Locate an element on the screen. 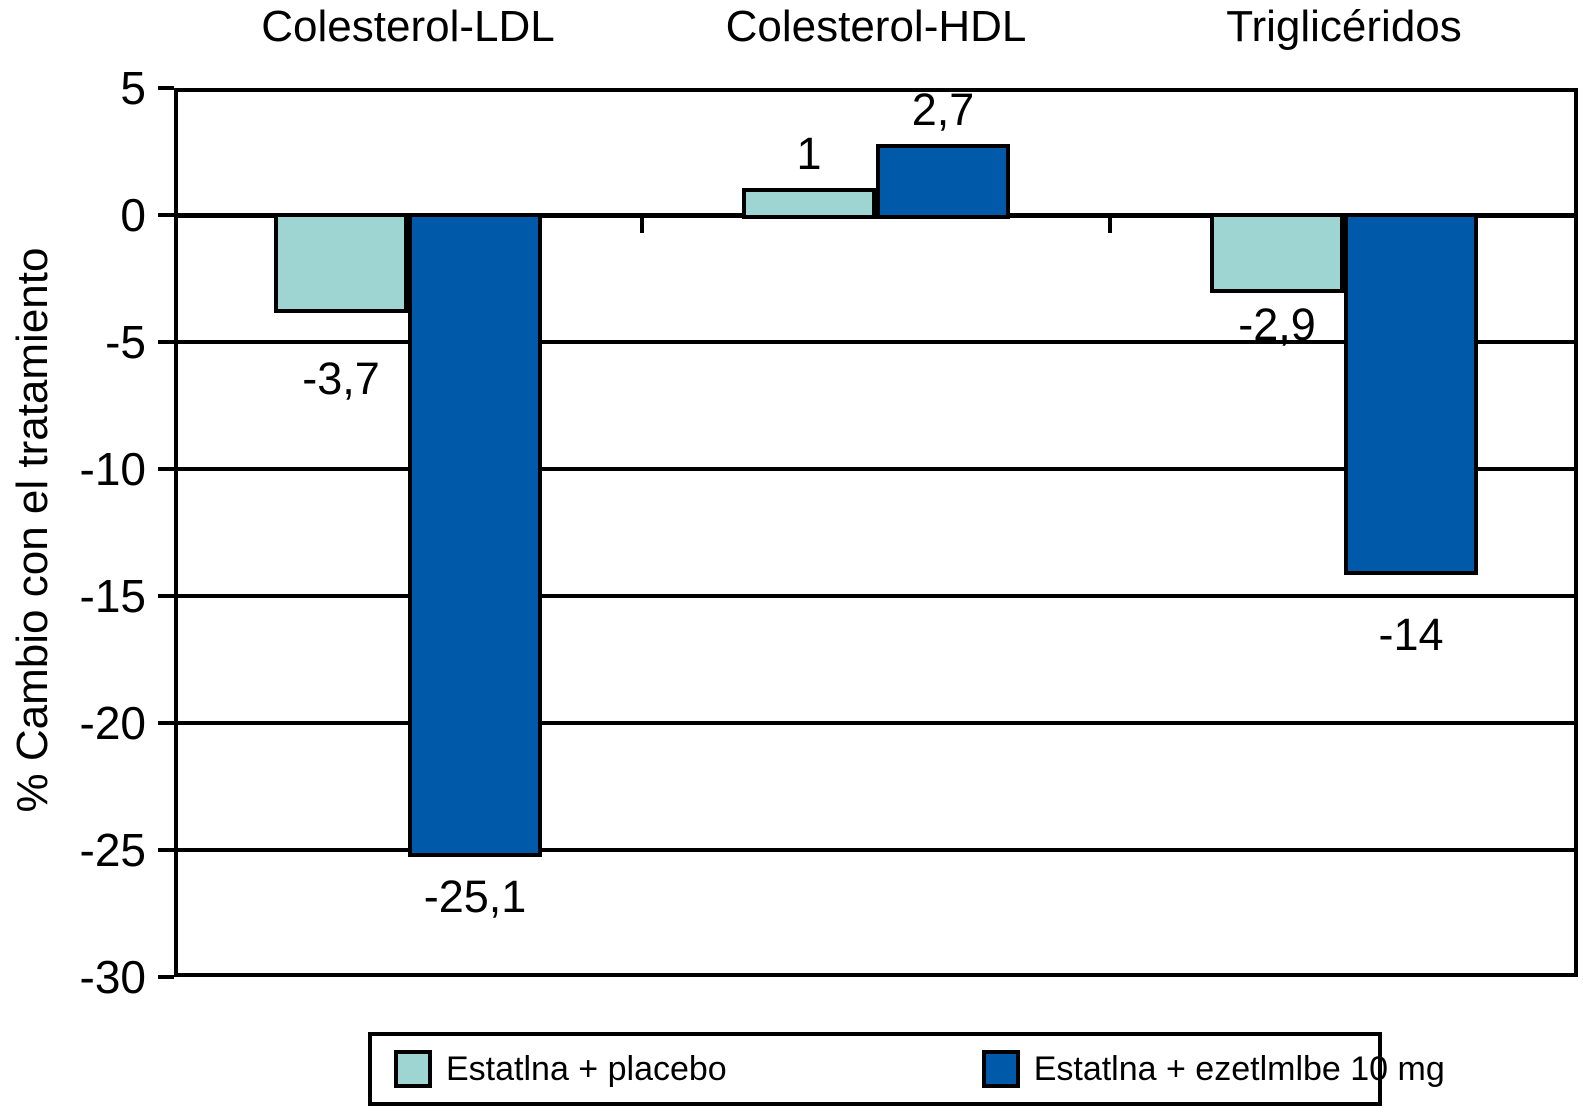  data-label-colesterol-ldl-estatlna-placebo: -3,7 is located at coordinates (341, 378).